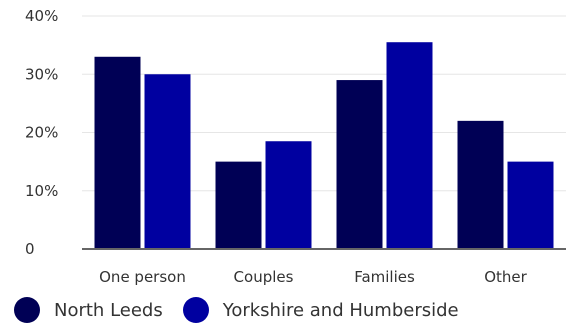 The width and height of the screenshot is (571, 324). I want to click on bar-north-leeds-one-person, so click(117, 153).